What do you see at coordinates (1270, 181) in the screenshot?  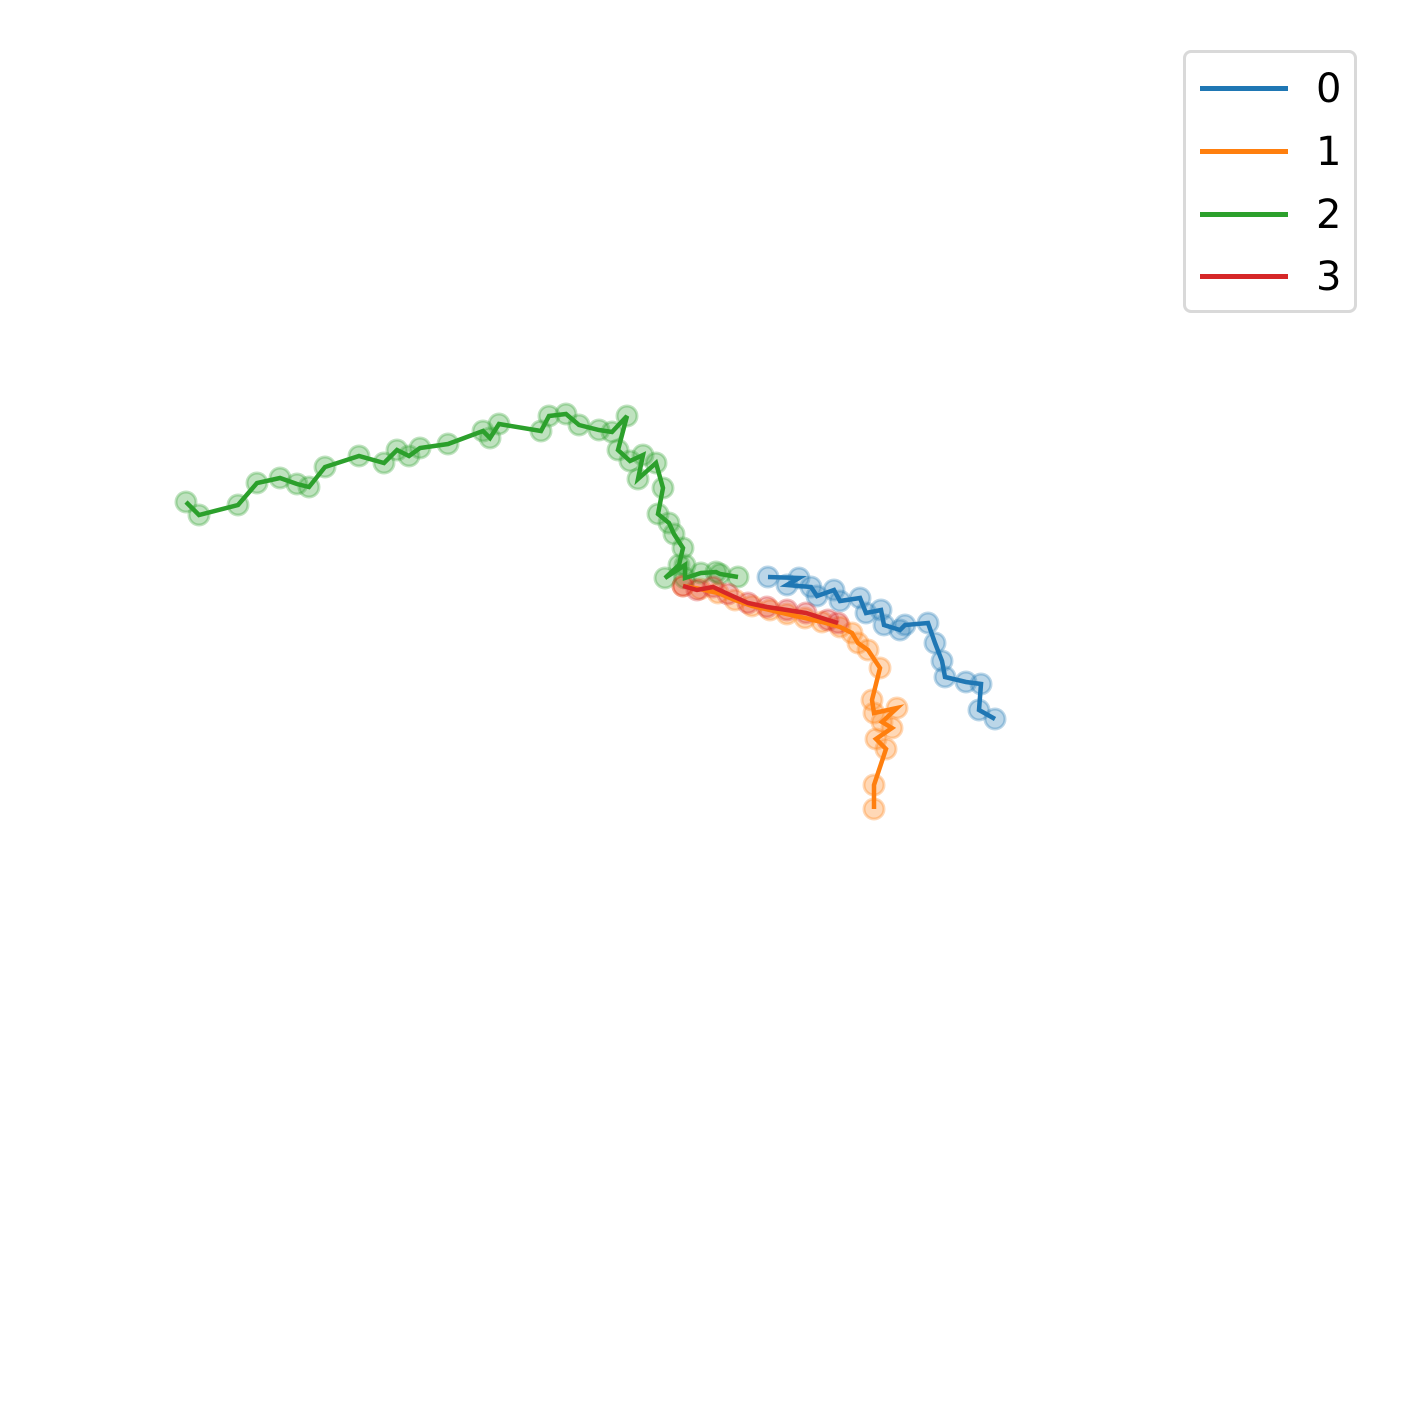 I see `legend: 0 1 2 3` at bounding box center [1270, 181].